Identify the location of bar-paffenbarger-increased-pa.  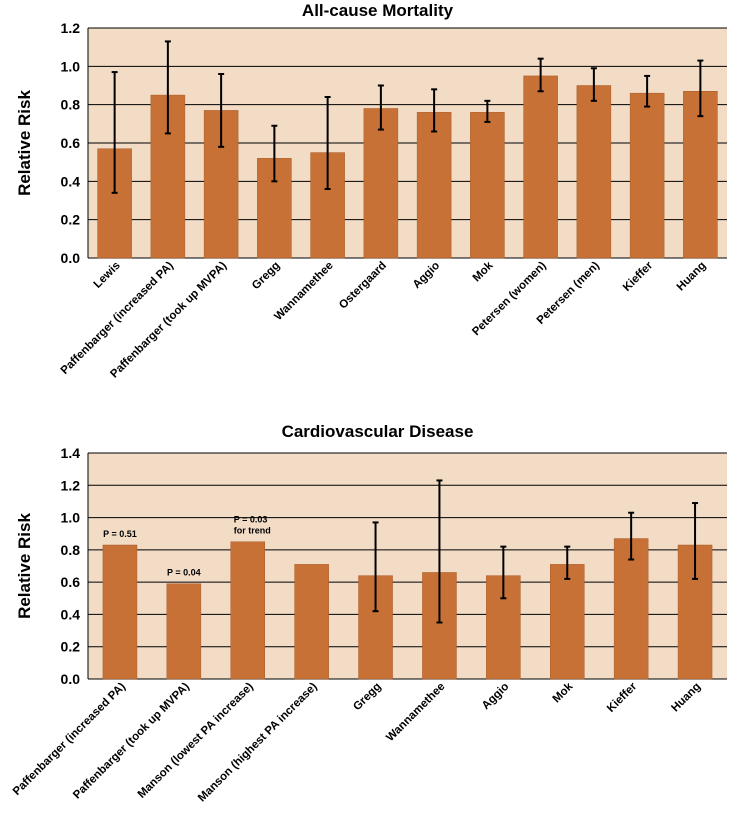
(120, 612).